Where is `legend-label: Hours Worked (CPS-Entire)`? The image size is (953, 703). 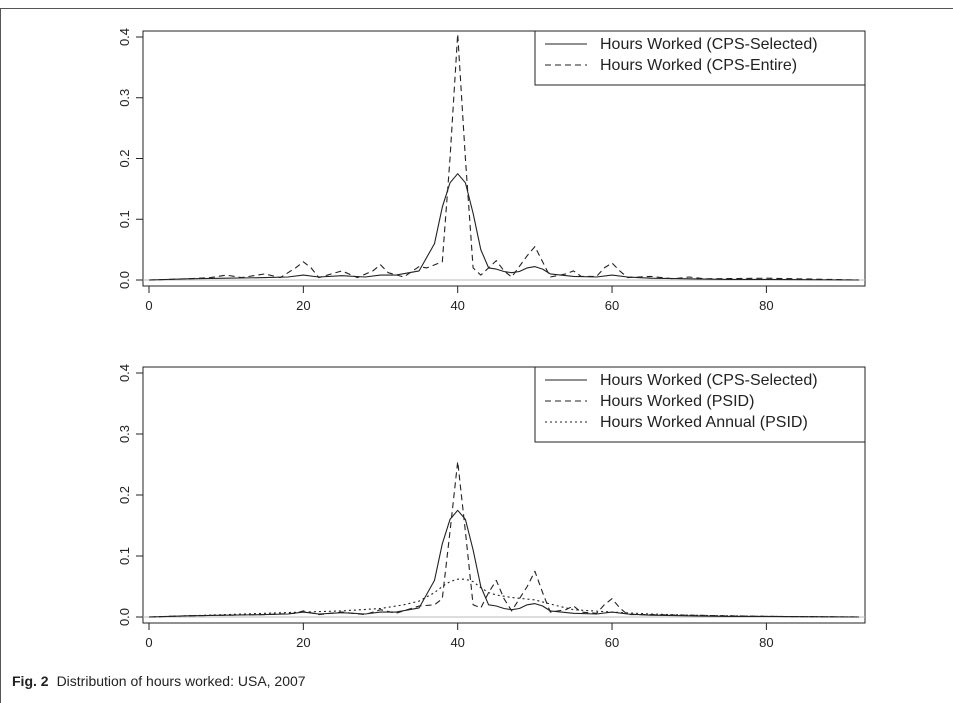
legend-label: Hours Worked (CPS-Entire) is located at coordinates (698, 65).